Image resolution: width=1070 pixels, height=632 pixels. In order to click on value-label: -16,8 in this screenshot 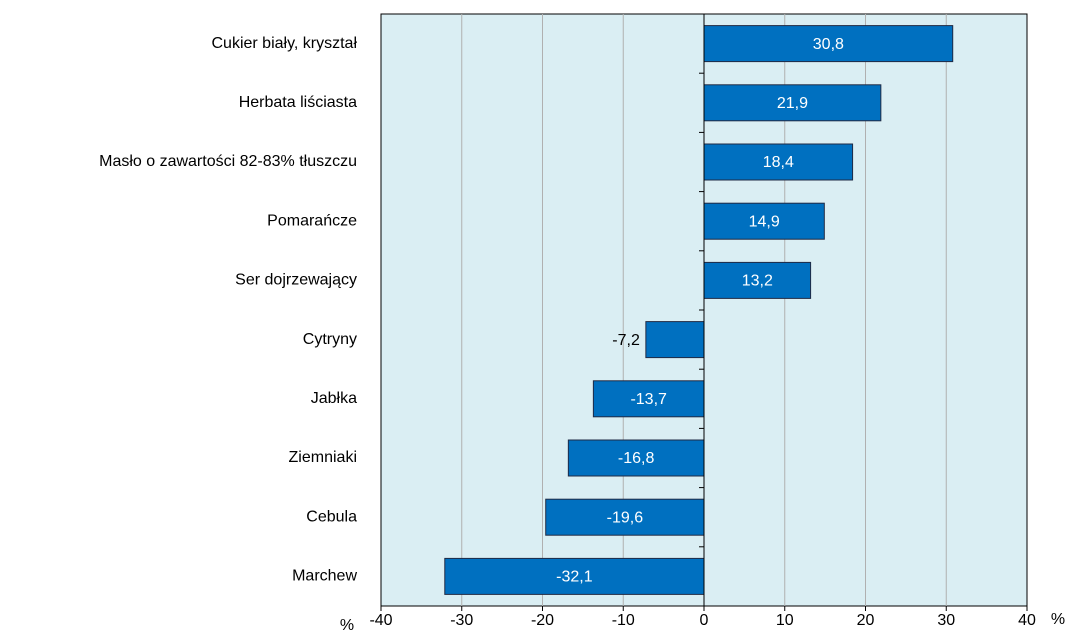, I will do `click(636, 458)`.